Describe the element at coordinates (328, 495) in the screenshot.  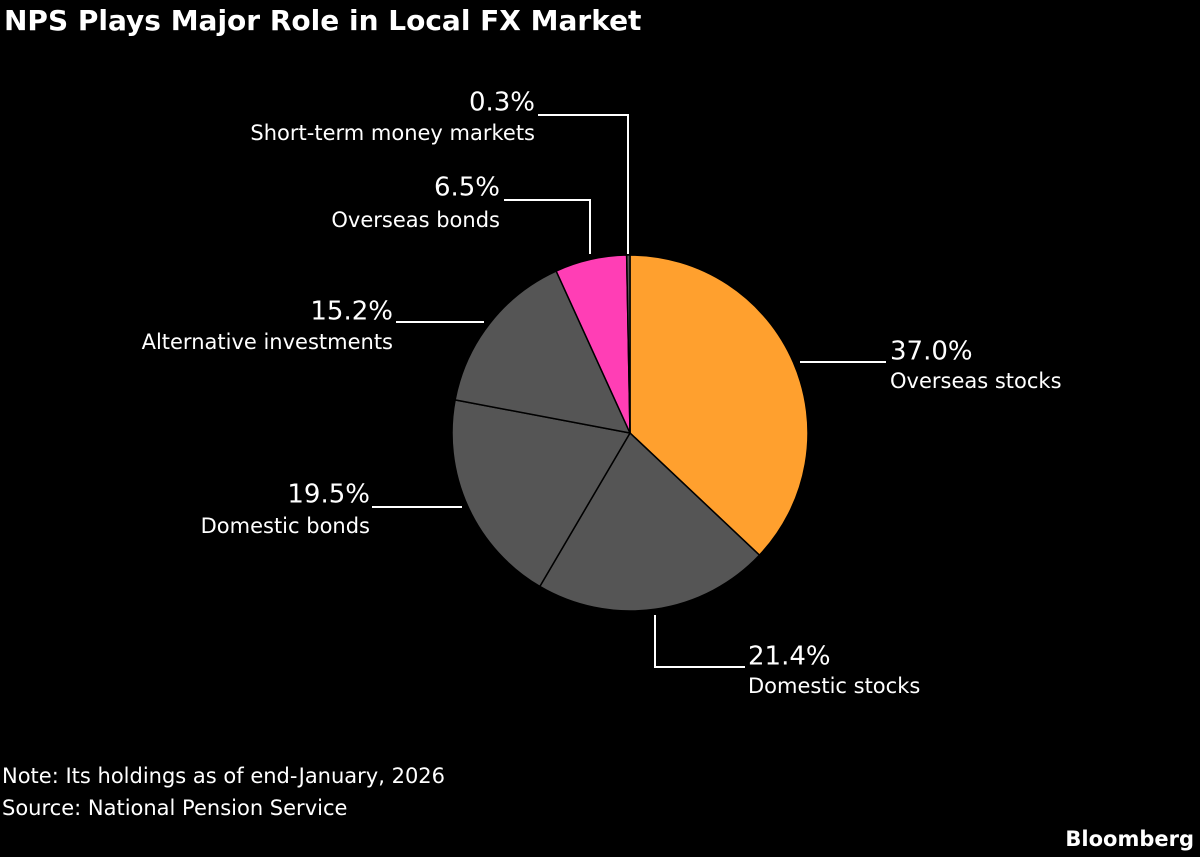
I see `value-label: 19.5%` at that location.